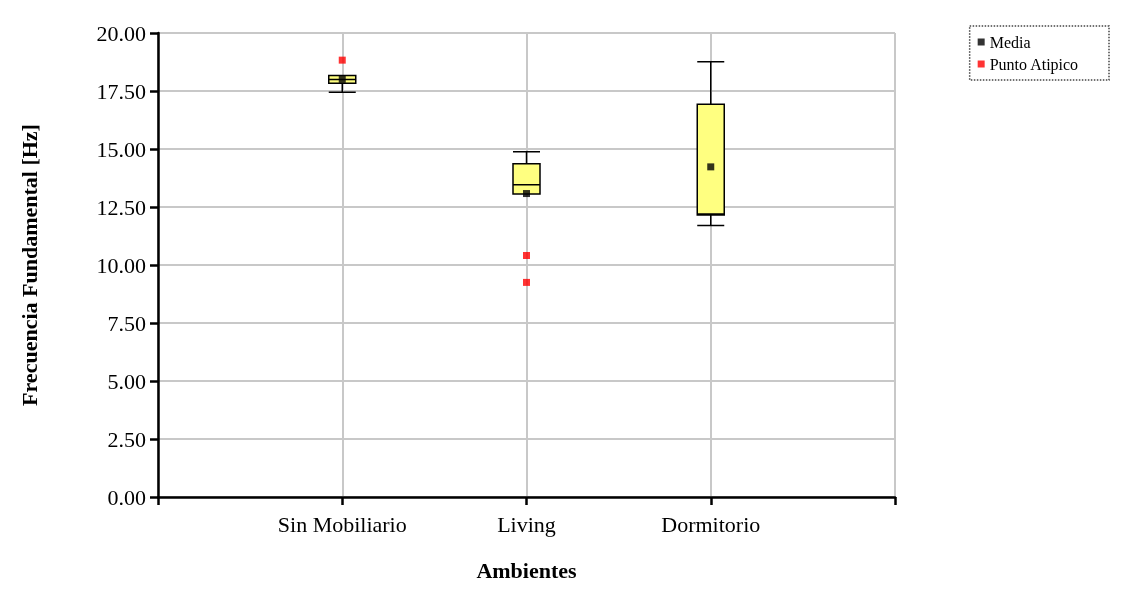 The image size is (1129, 594). I want to click on y-tick-label: 10.00, so click(121, 265).